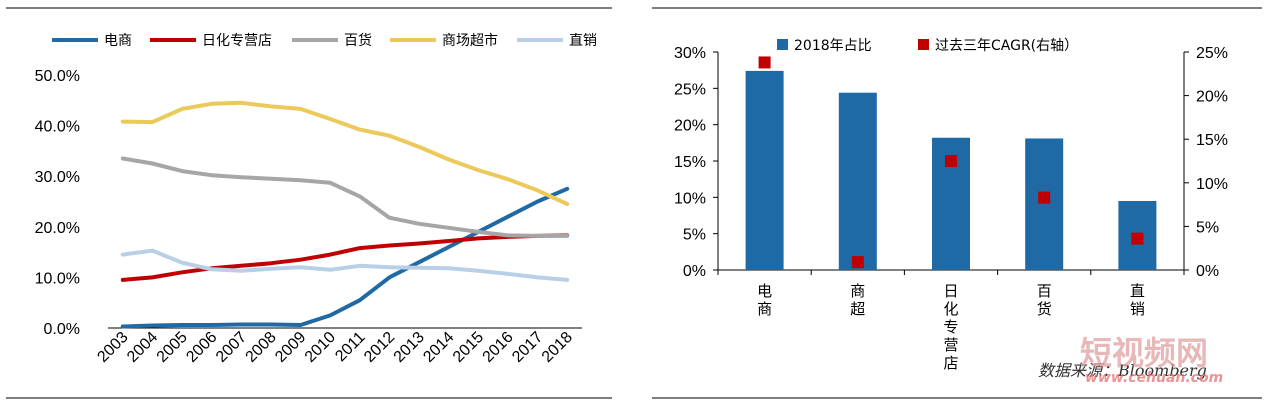 This screenshot has width=1267, height=405. Describe the element at coordinates (583, 40) in the screenshot. I see `legend-label: 直销` at that location.